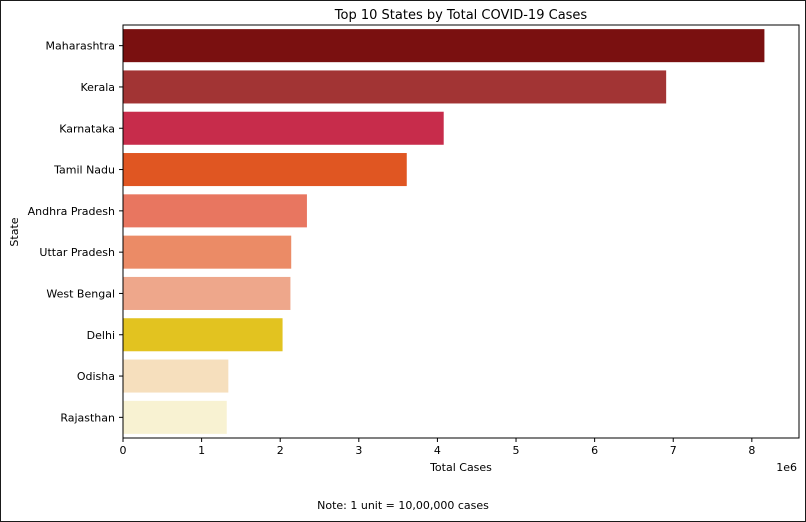 This screenshot has height=522, width=806. I want to click on x-tick-label: 3, so click(358, 450).